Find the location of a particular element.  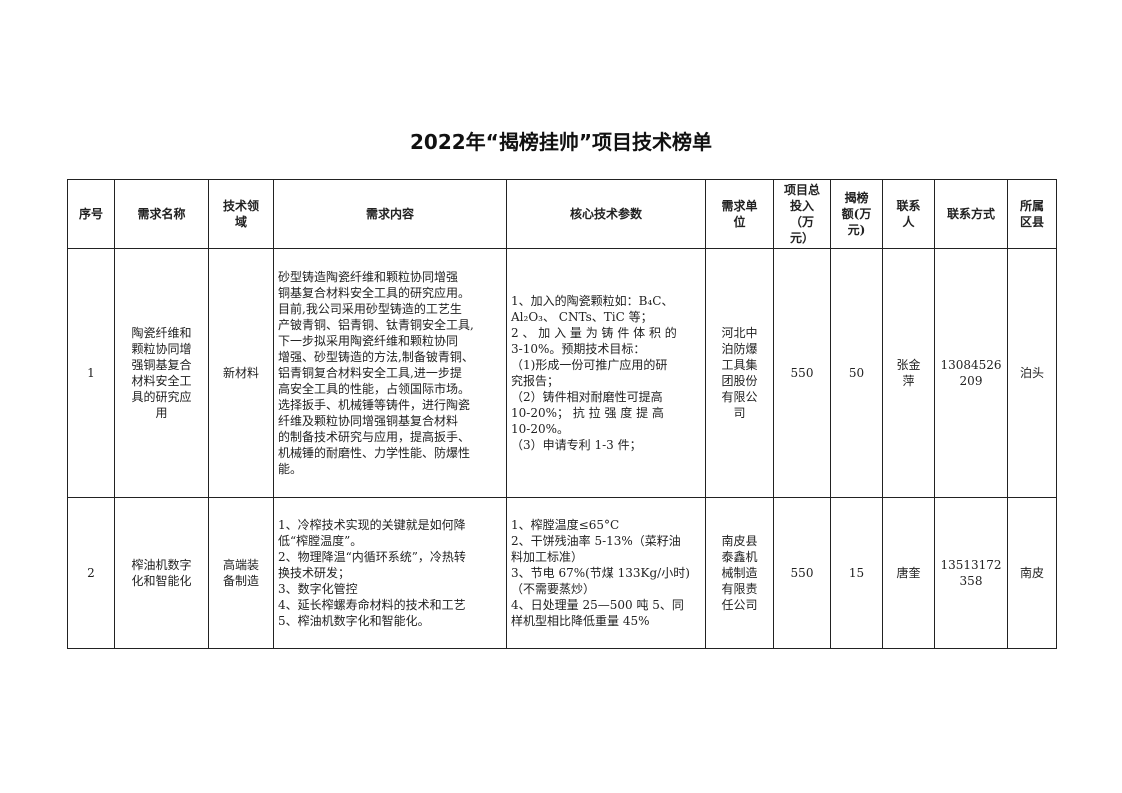

header-phone: 联系方式 is located at coordinates (971, 214).